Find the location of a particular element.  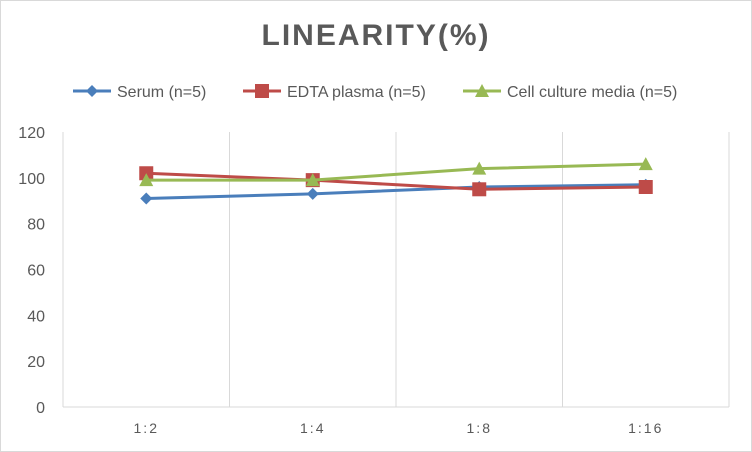

legend-label: EDTA plasma (n=5) is located at coordinates (356, 92).